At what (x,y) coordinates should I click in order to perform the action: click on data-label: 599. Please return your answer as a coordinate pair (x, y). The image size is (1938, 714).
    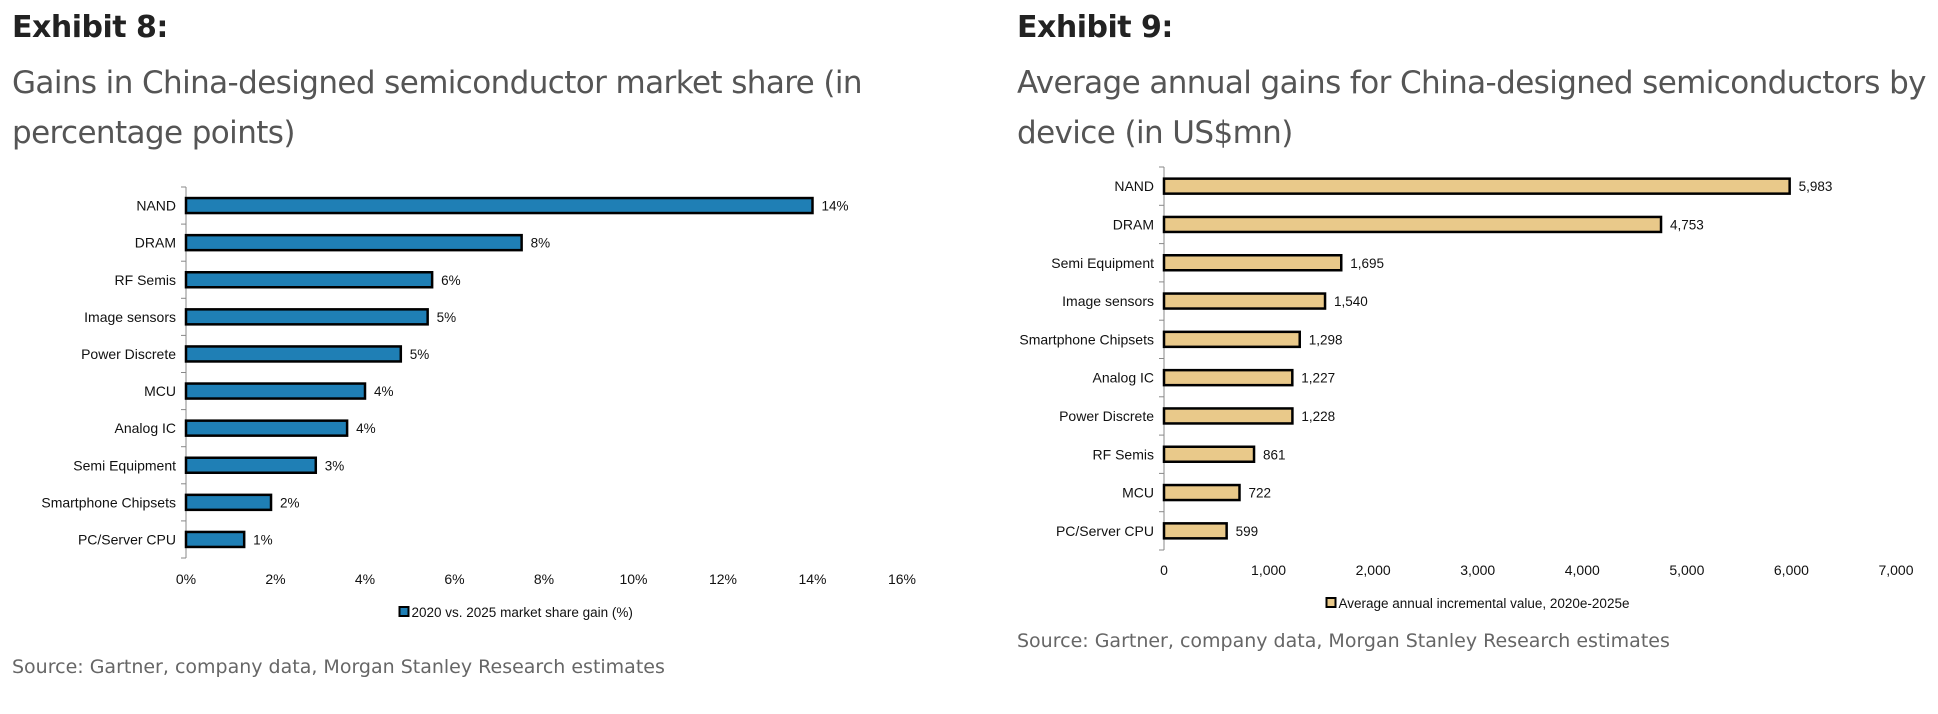
    Looking at the image, I should click on (1247, 531).